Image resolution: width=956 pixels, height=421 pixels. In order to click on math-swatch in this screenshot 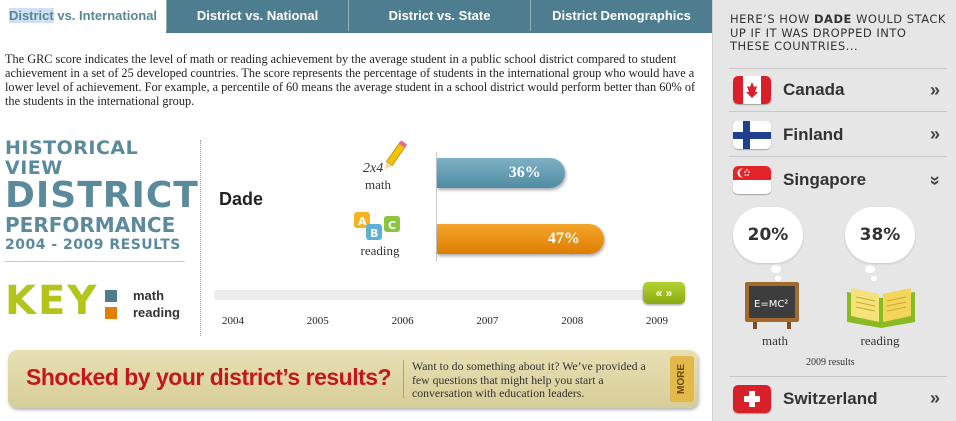, I will do `click(111, 295)`.